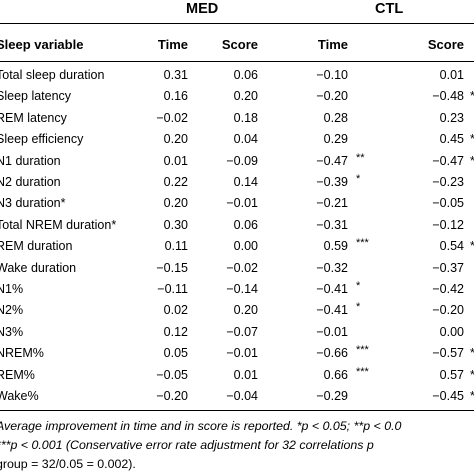 This screenshot has height=474, width=474. Describe the element at coordinates (242, 160) in the screenshot. I see `cell-med-score: −0.09` at that location.